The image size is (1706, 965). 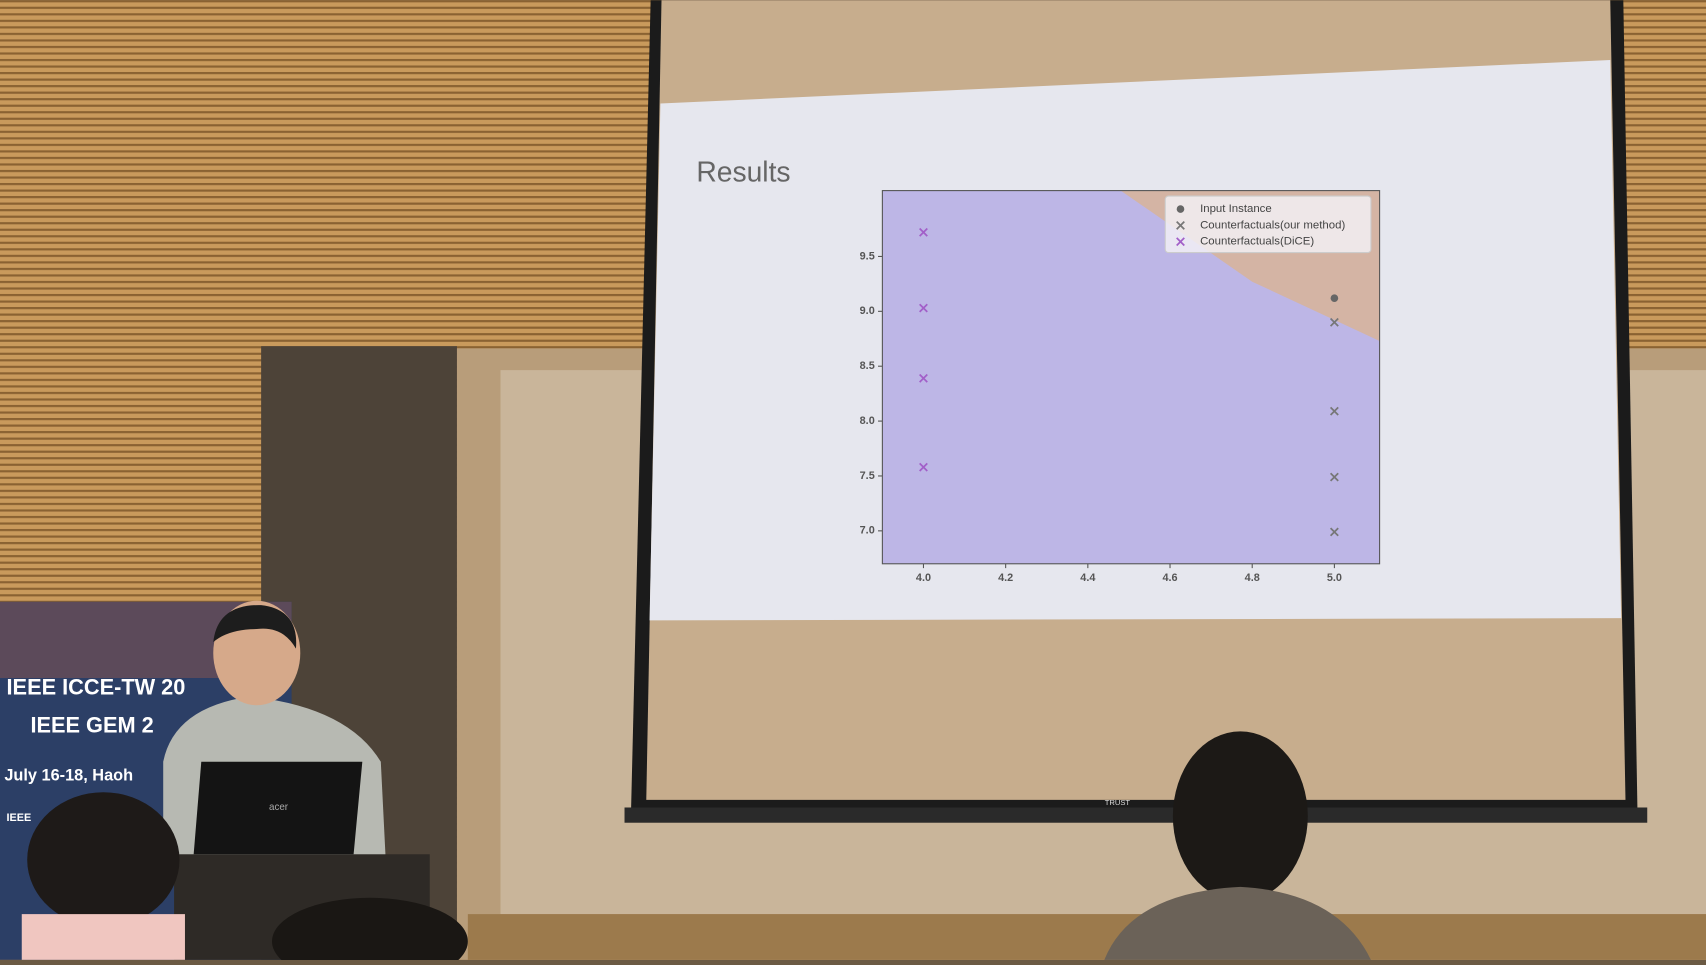 I want to click on legend-label: Counterfactuals(our method), so click(x=1272, y=225).